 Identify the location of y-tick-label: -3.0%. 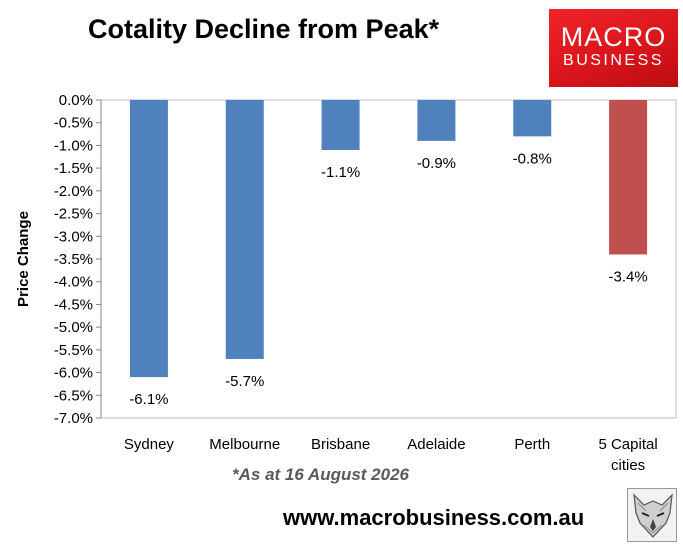
(73, 236).